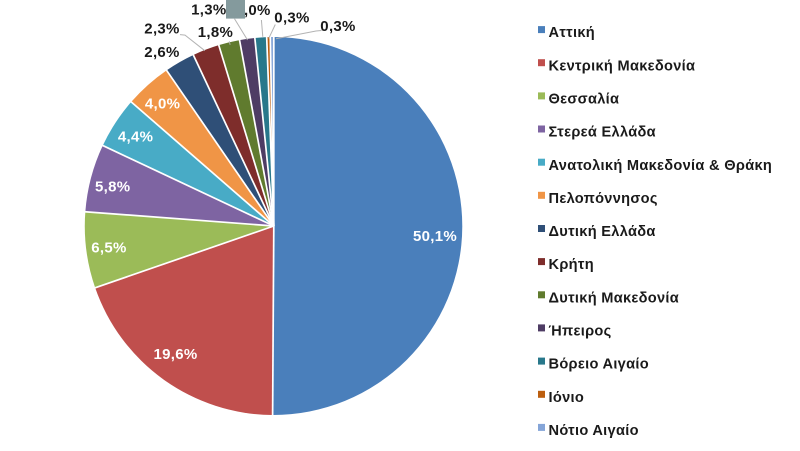 This screenshot has width=800, height=451. What do you see at coordinates (112, 187) in the screenshot?
I see `svg-text: 5,8%` at bounding box center [112, 187].